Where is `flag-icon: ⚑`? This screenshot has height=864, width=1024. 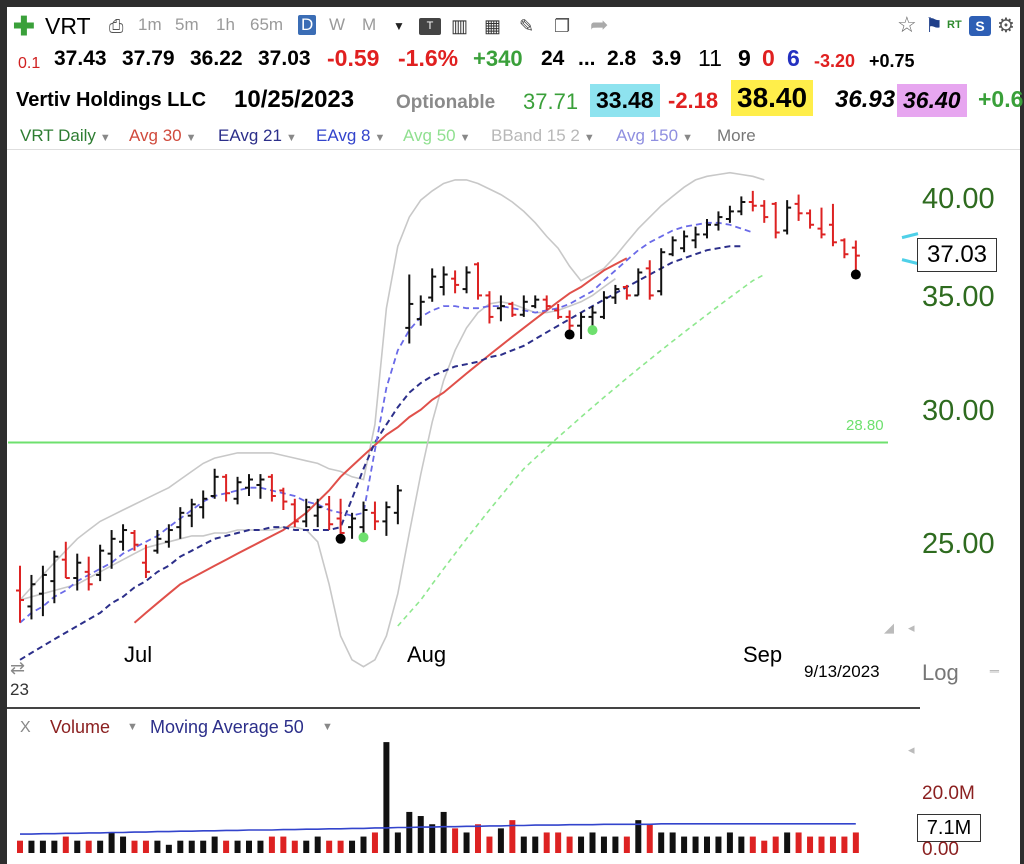 flag-icon: ⚑ is located at coordinates (934, 26).